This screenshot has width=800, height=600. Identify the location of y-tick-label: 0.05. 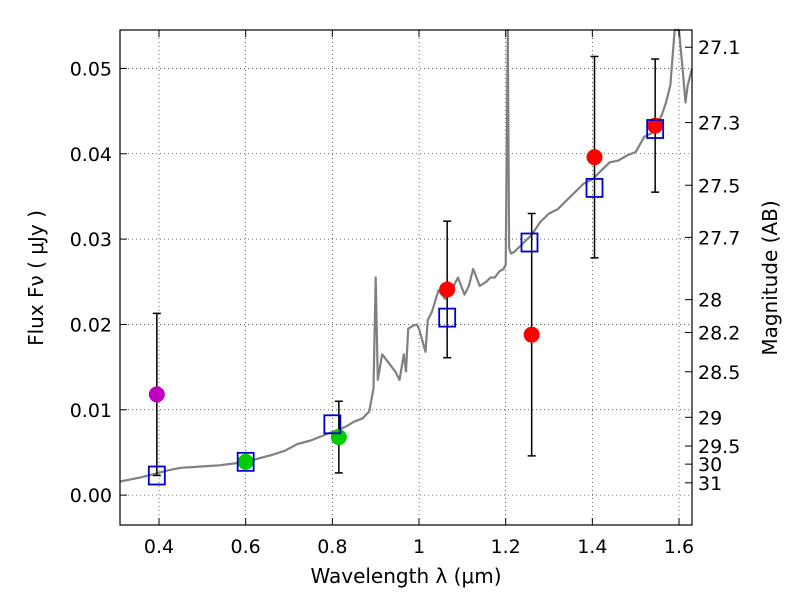
(91, 69).